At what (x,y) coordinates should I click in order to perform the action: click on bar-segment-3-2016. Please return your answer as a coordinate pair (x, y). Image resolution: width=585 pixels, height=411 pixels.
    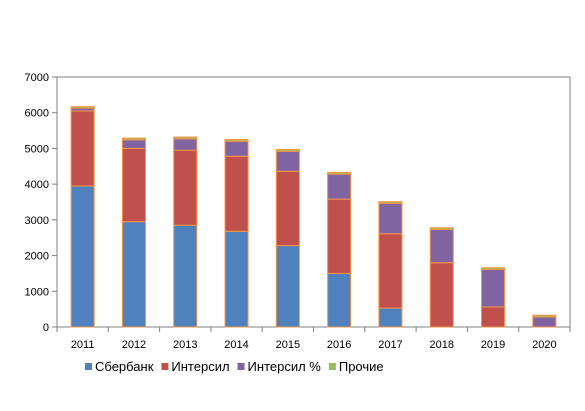
    Looking at the image, I should click on (339, 186).